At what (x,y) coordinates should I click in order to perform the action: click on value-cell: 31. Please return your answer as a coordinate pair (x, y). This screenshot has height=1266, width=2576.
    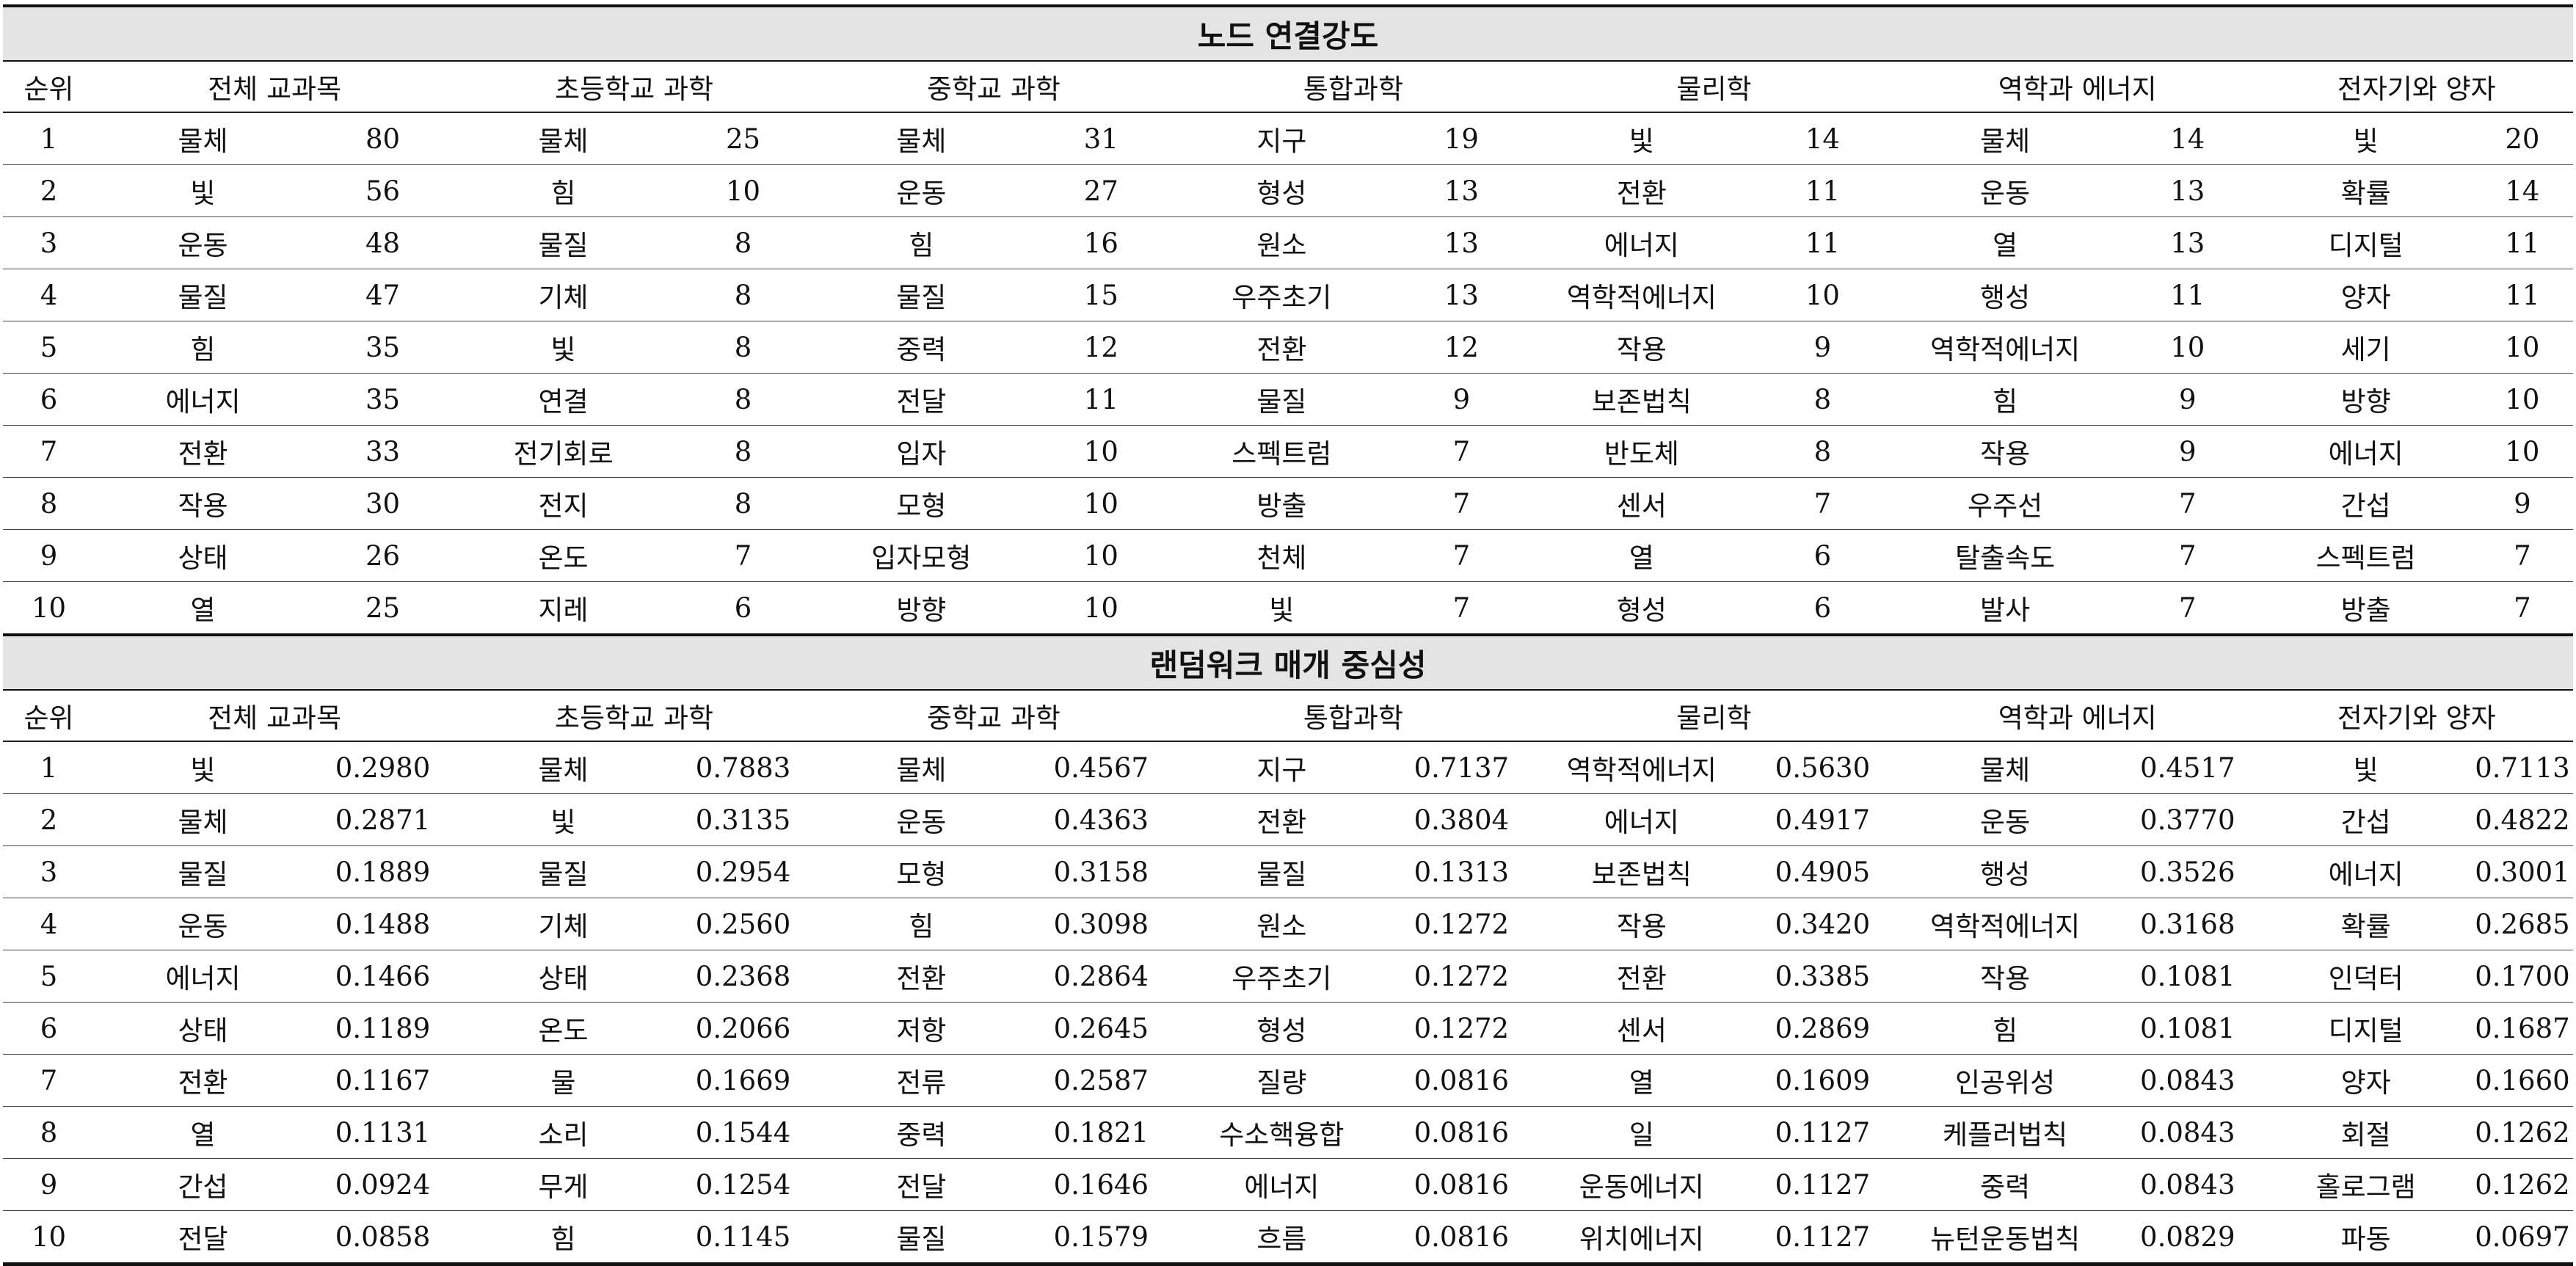
    Looking at the image, I should click on (1101, 139).